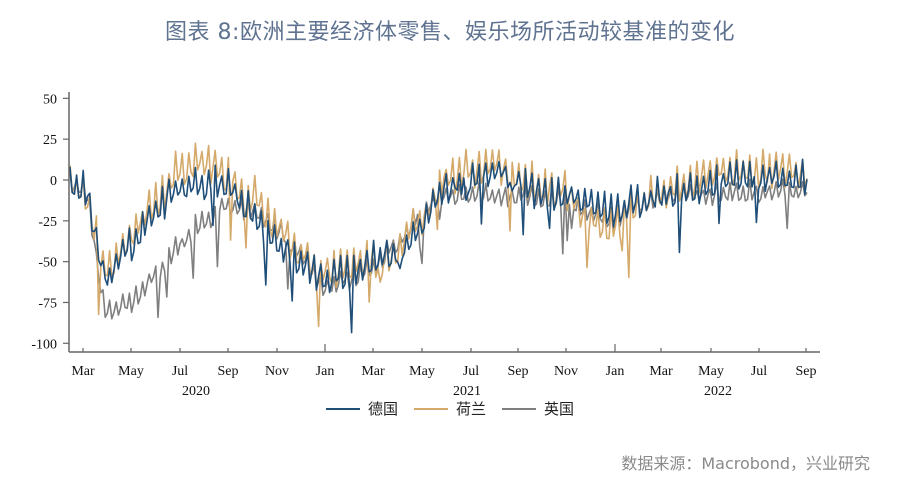  I want to click on y-tick-label: 0, so click(53, 181).